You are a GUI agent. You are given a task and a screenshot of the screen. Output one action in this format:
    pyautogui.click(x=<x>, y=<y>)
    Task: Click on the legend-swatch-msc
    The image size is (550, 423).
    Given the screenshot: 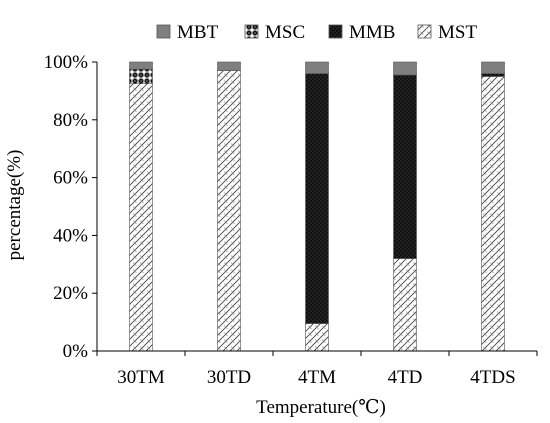 What is the action you would take?
    pyautogui.click(x=251, y=31)
    